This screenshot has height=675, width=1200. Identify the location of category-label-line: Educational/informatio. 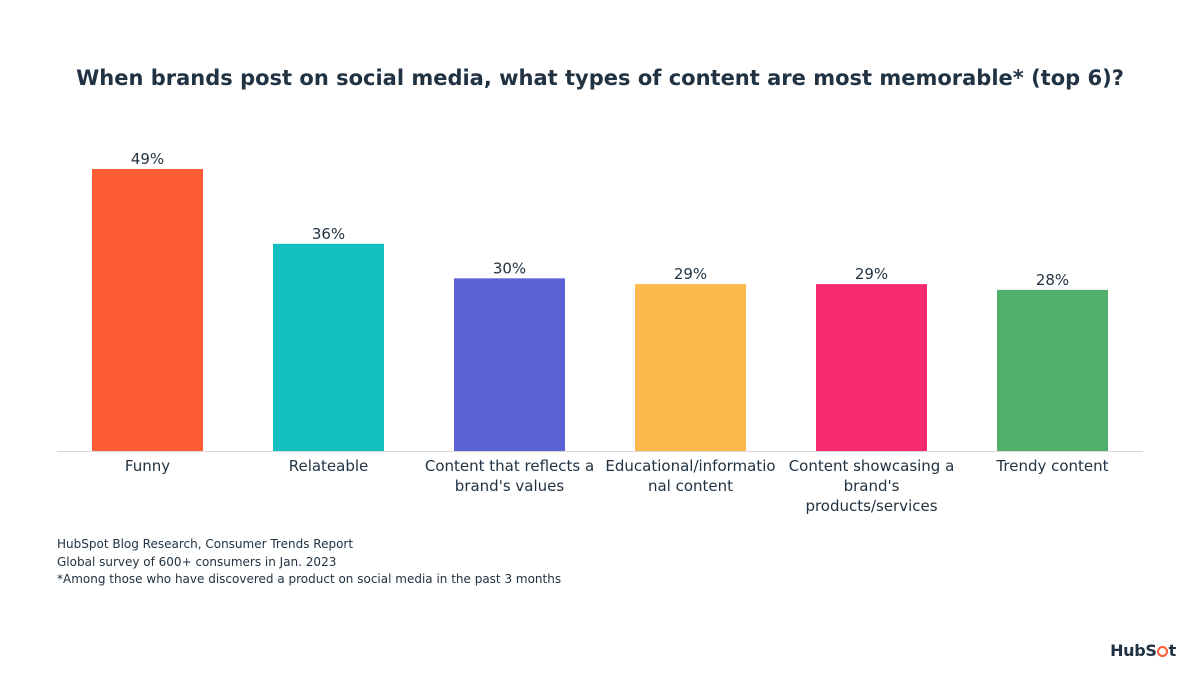
(690, 466).